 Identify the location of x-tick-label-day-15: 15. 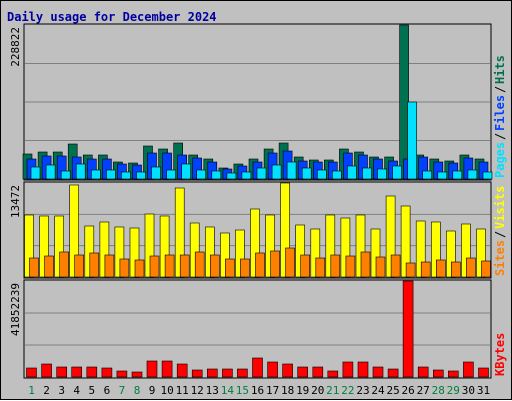
(242, 390).